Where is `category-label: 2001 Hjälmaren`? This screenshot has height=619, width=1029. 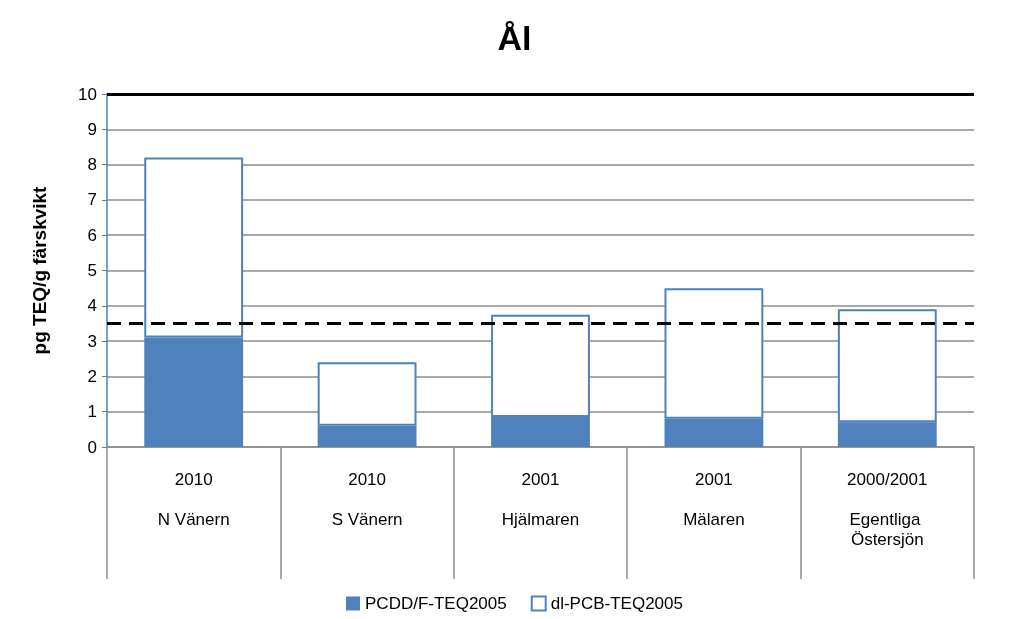
category-label: 2001 Hjälmaren is located at coordinates (540, 499).